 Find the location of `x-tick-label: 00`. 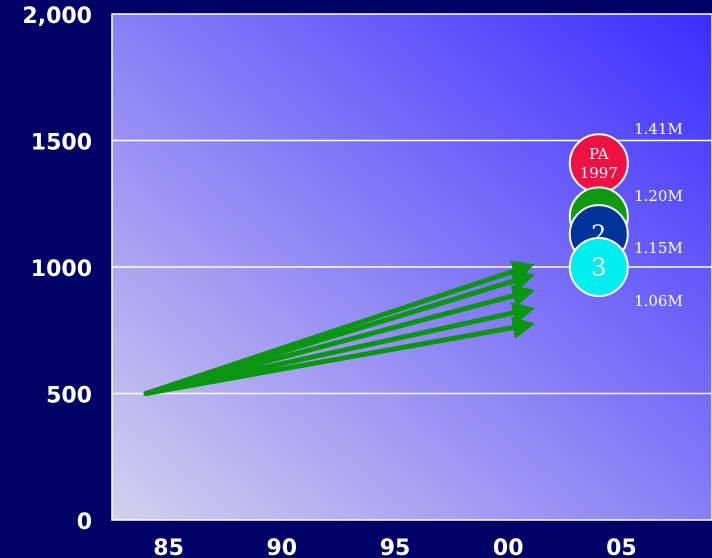

x-tick-label: 00 is located at coordinates (508, 547).